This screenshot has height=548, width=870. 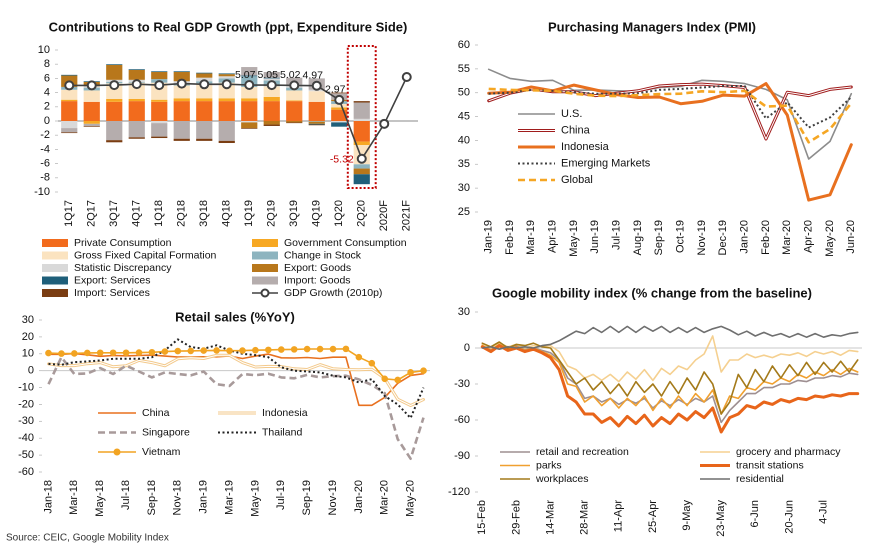 I want to click on x-tick-label: 4Q18, so click(x=227, y=213).